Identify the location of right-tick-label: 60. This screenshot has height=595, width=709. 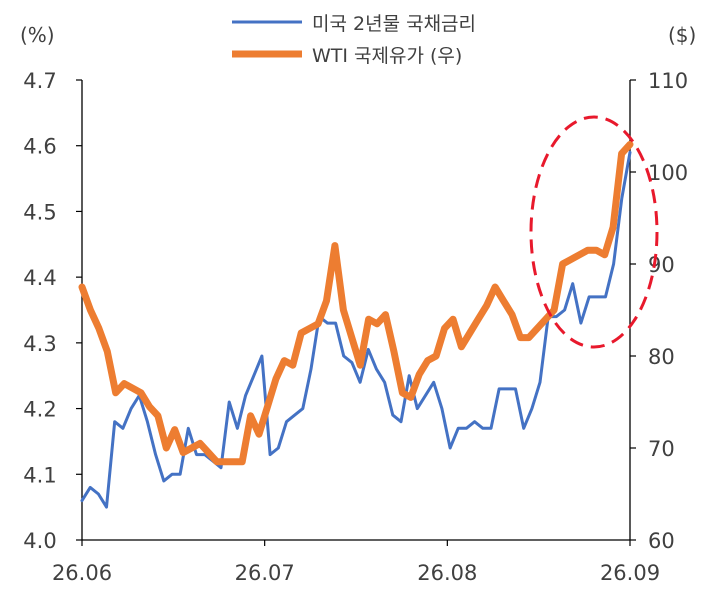
(661, 541).